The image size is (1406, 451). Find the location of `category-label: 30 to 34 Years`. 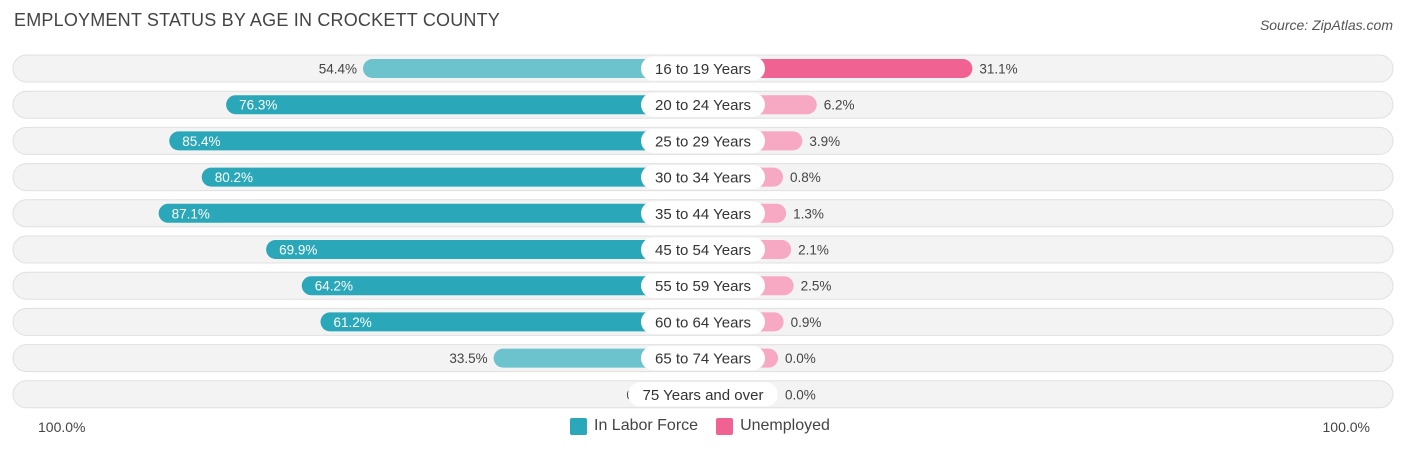

category-label: 30 to 34 Years is located at coordinates (703, 178).